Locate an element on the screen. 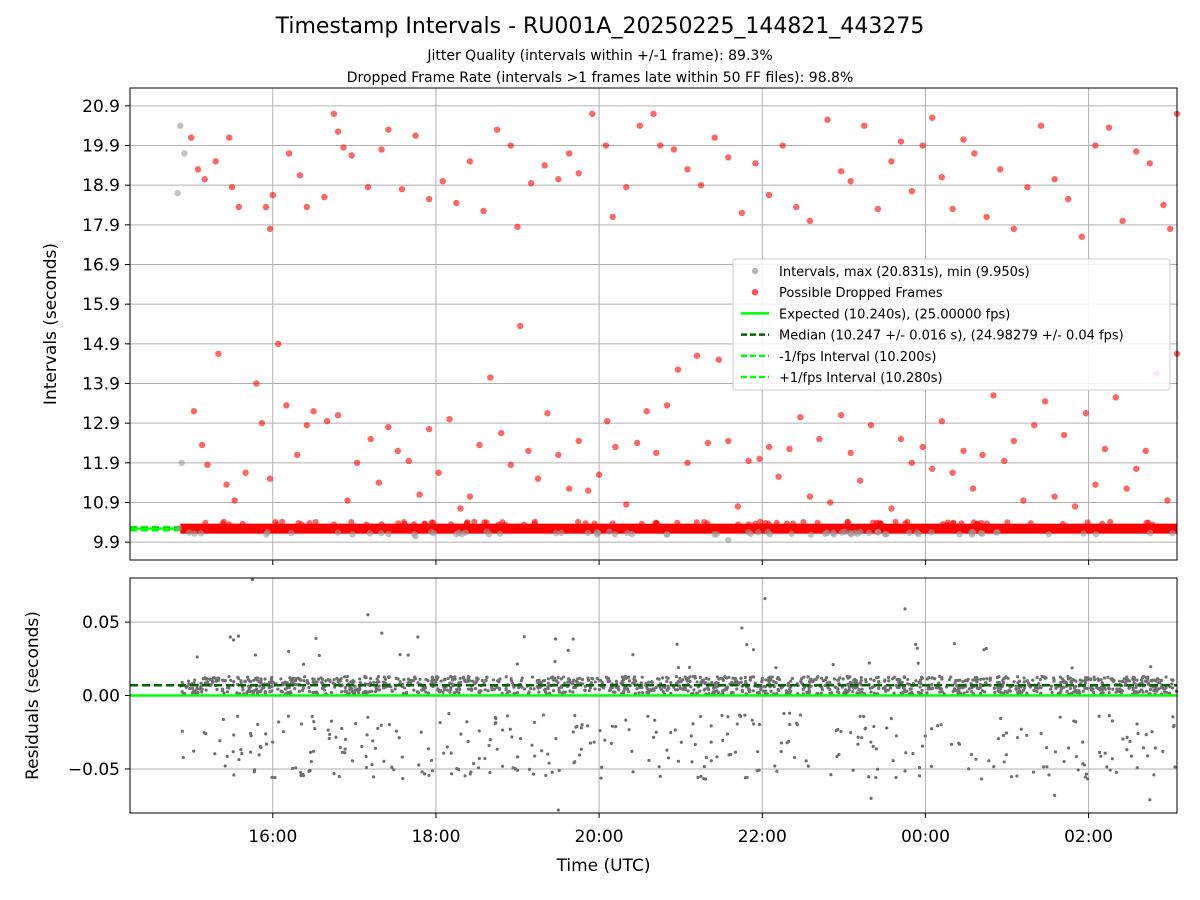 This screenshot has height=900, width=1200. legend-label: +1/fps Interval (10.280s) is located at coordinates (861, 378).